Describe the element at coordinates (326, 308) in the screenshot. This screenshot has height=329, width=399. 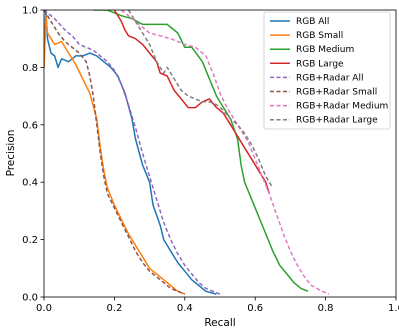
I see `x-tick-label: 0.8` at that location.